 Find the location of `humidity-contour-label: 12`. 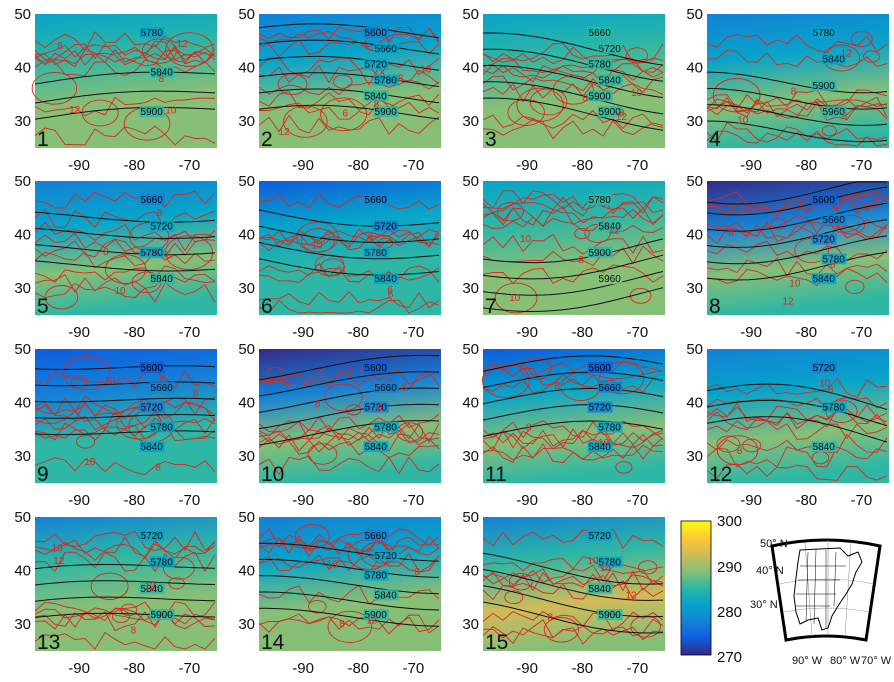

humidity-contour-label: 12 is located at coordinates (285, 132).